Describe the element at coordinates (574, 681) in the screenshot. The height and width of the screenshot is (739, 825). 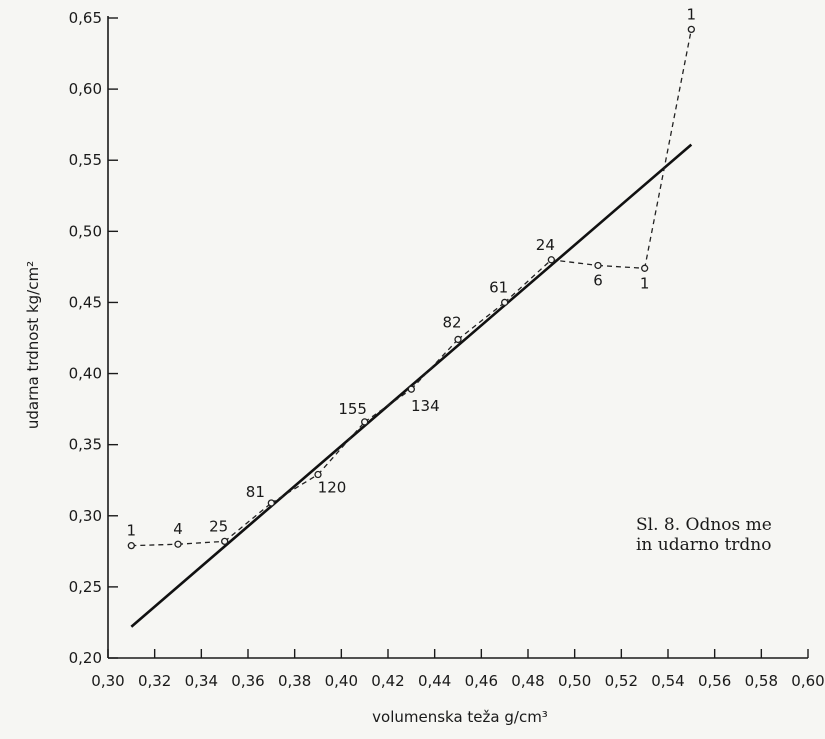
I see `x-tick-label: 0,50` at that location.